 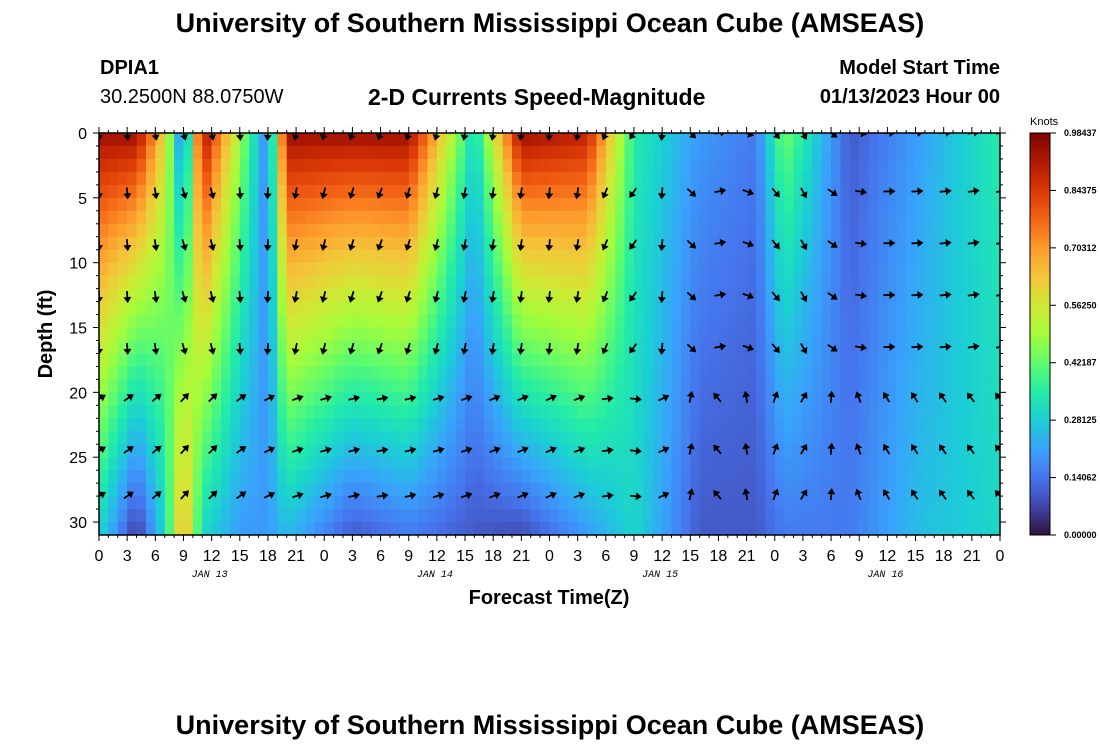 I want to click on colorbar-scale, so click(x=1040, y=334).